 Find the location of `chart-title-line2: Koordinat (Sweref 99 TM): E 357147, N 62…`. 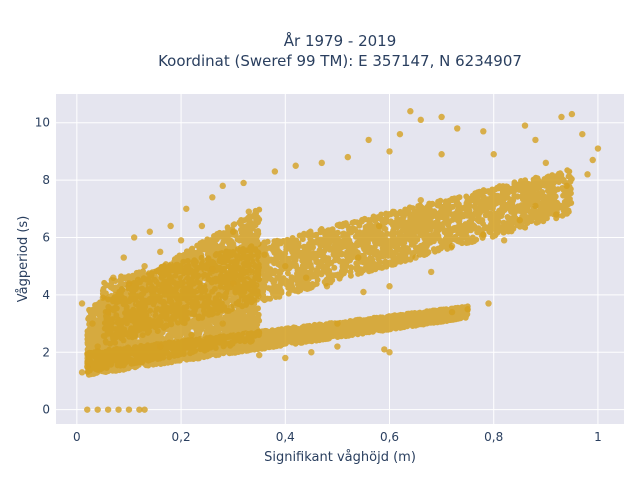

chart-title-line2: Koordinat (Sweref 99 TM): E 357147, N 62… is located at coordinates (340, 61).